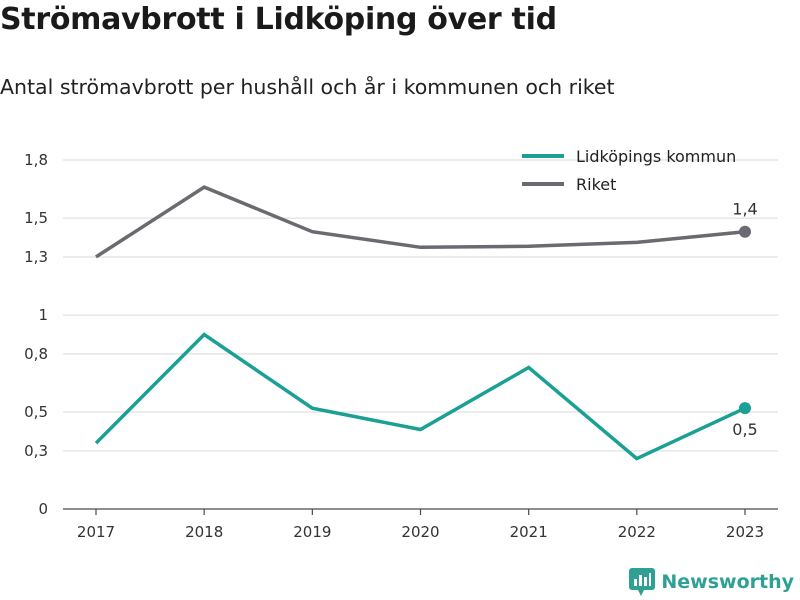 The width and height of the screenshot is (800, 600). What do you see at coordinates (656, 156) in the screenshot?
I see `legend-label-1: Lidköpings kommun` at bounding box center [656, 156].